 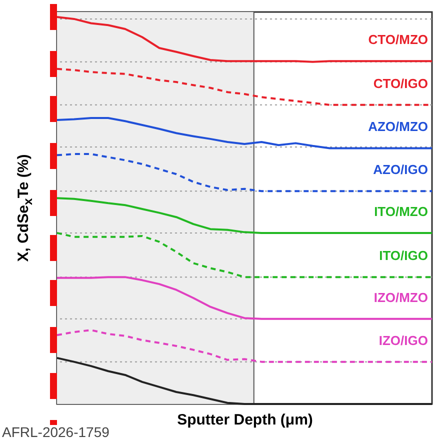 What do you see at coordinates (56, 432) in the screenshot?
I see `text: AFRL-2026-1759` at bounding box center [56, 432].